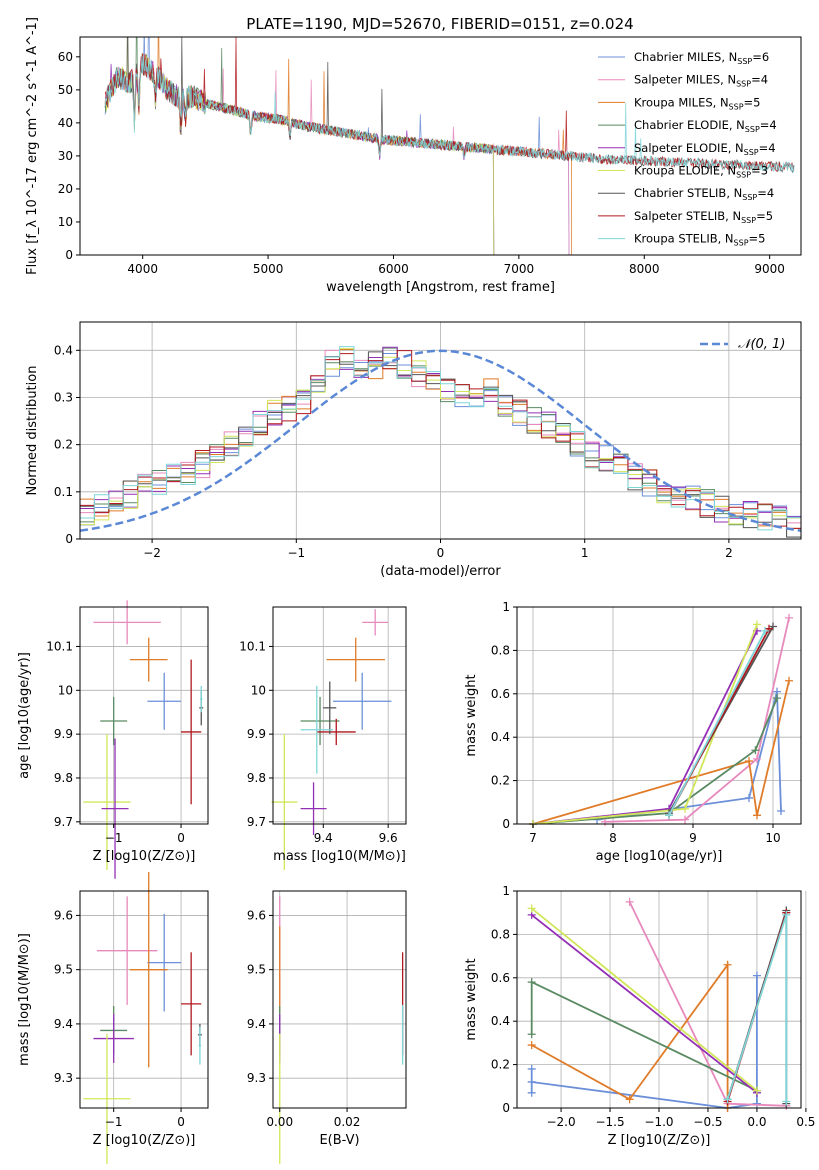  What do you see at coordinates (63, 350) in the screenshot?
I see `residuals-ytick-label: 0.4` at bounding box center [63, 350].